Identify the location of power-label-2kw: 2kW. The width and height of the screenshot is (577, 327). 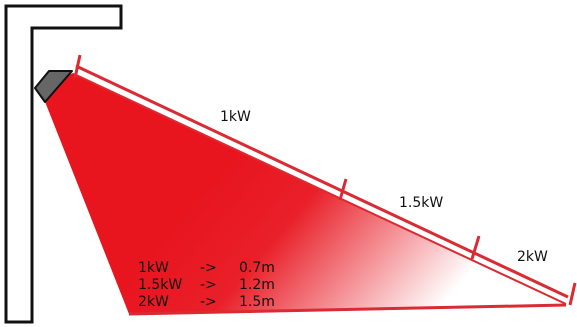
(532, 257).